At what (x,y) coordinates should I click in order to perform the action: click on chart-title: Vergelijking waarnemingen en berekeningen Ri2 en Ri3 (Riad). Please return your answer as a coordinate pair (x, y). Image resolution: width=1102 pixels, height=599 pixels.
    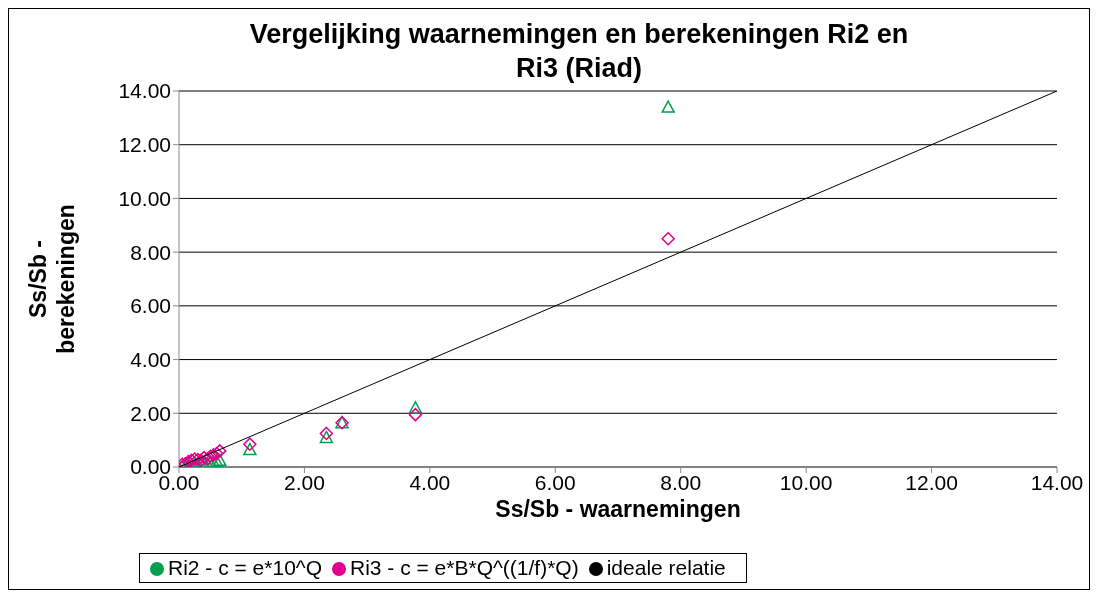
    Looking at the image, I should click on (579, 51).